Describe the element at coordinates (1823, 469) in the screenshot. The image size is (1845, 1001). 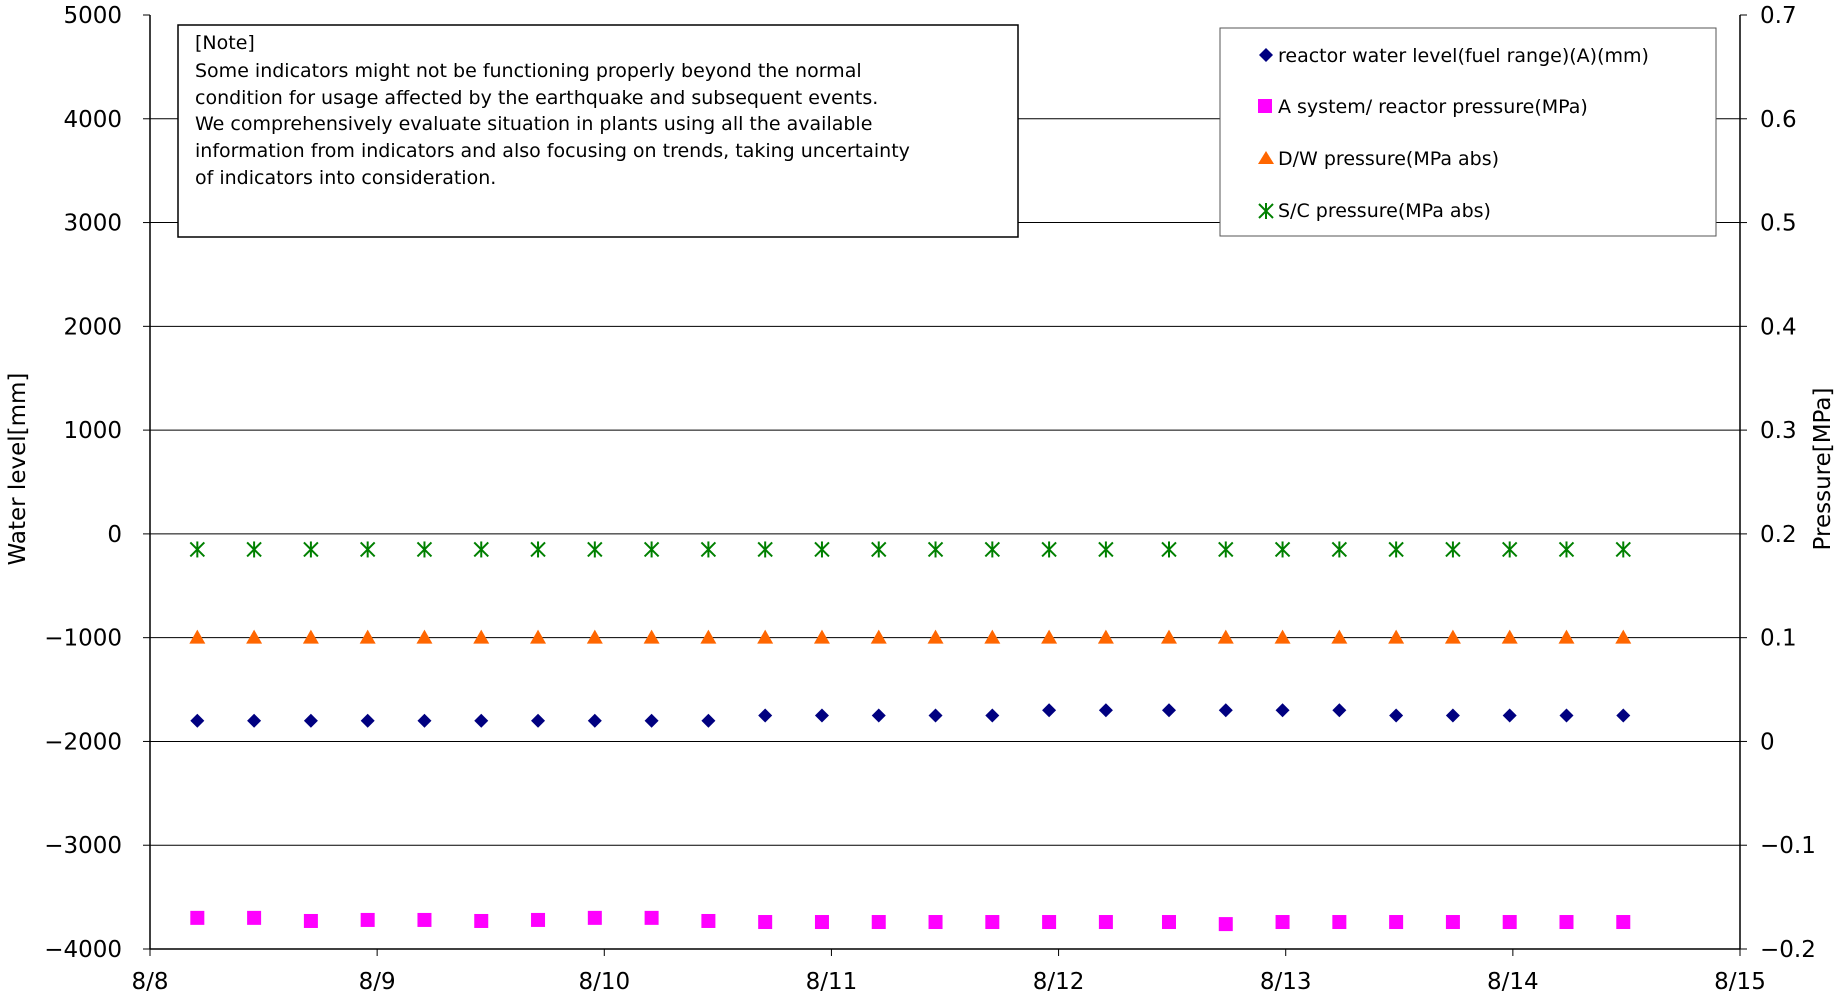
I see `y-axis-right-title: Pressure[MPa]` at that location.